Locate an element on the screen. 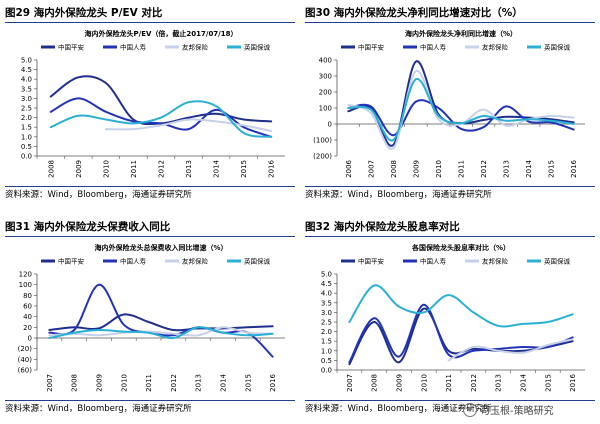 Image resolution: width=600 pixels, height=424 pixels. y-tick-label: (100) is located at coordinates (322, 141).